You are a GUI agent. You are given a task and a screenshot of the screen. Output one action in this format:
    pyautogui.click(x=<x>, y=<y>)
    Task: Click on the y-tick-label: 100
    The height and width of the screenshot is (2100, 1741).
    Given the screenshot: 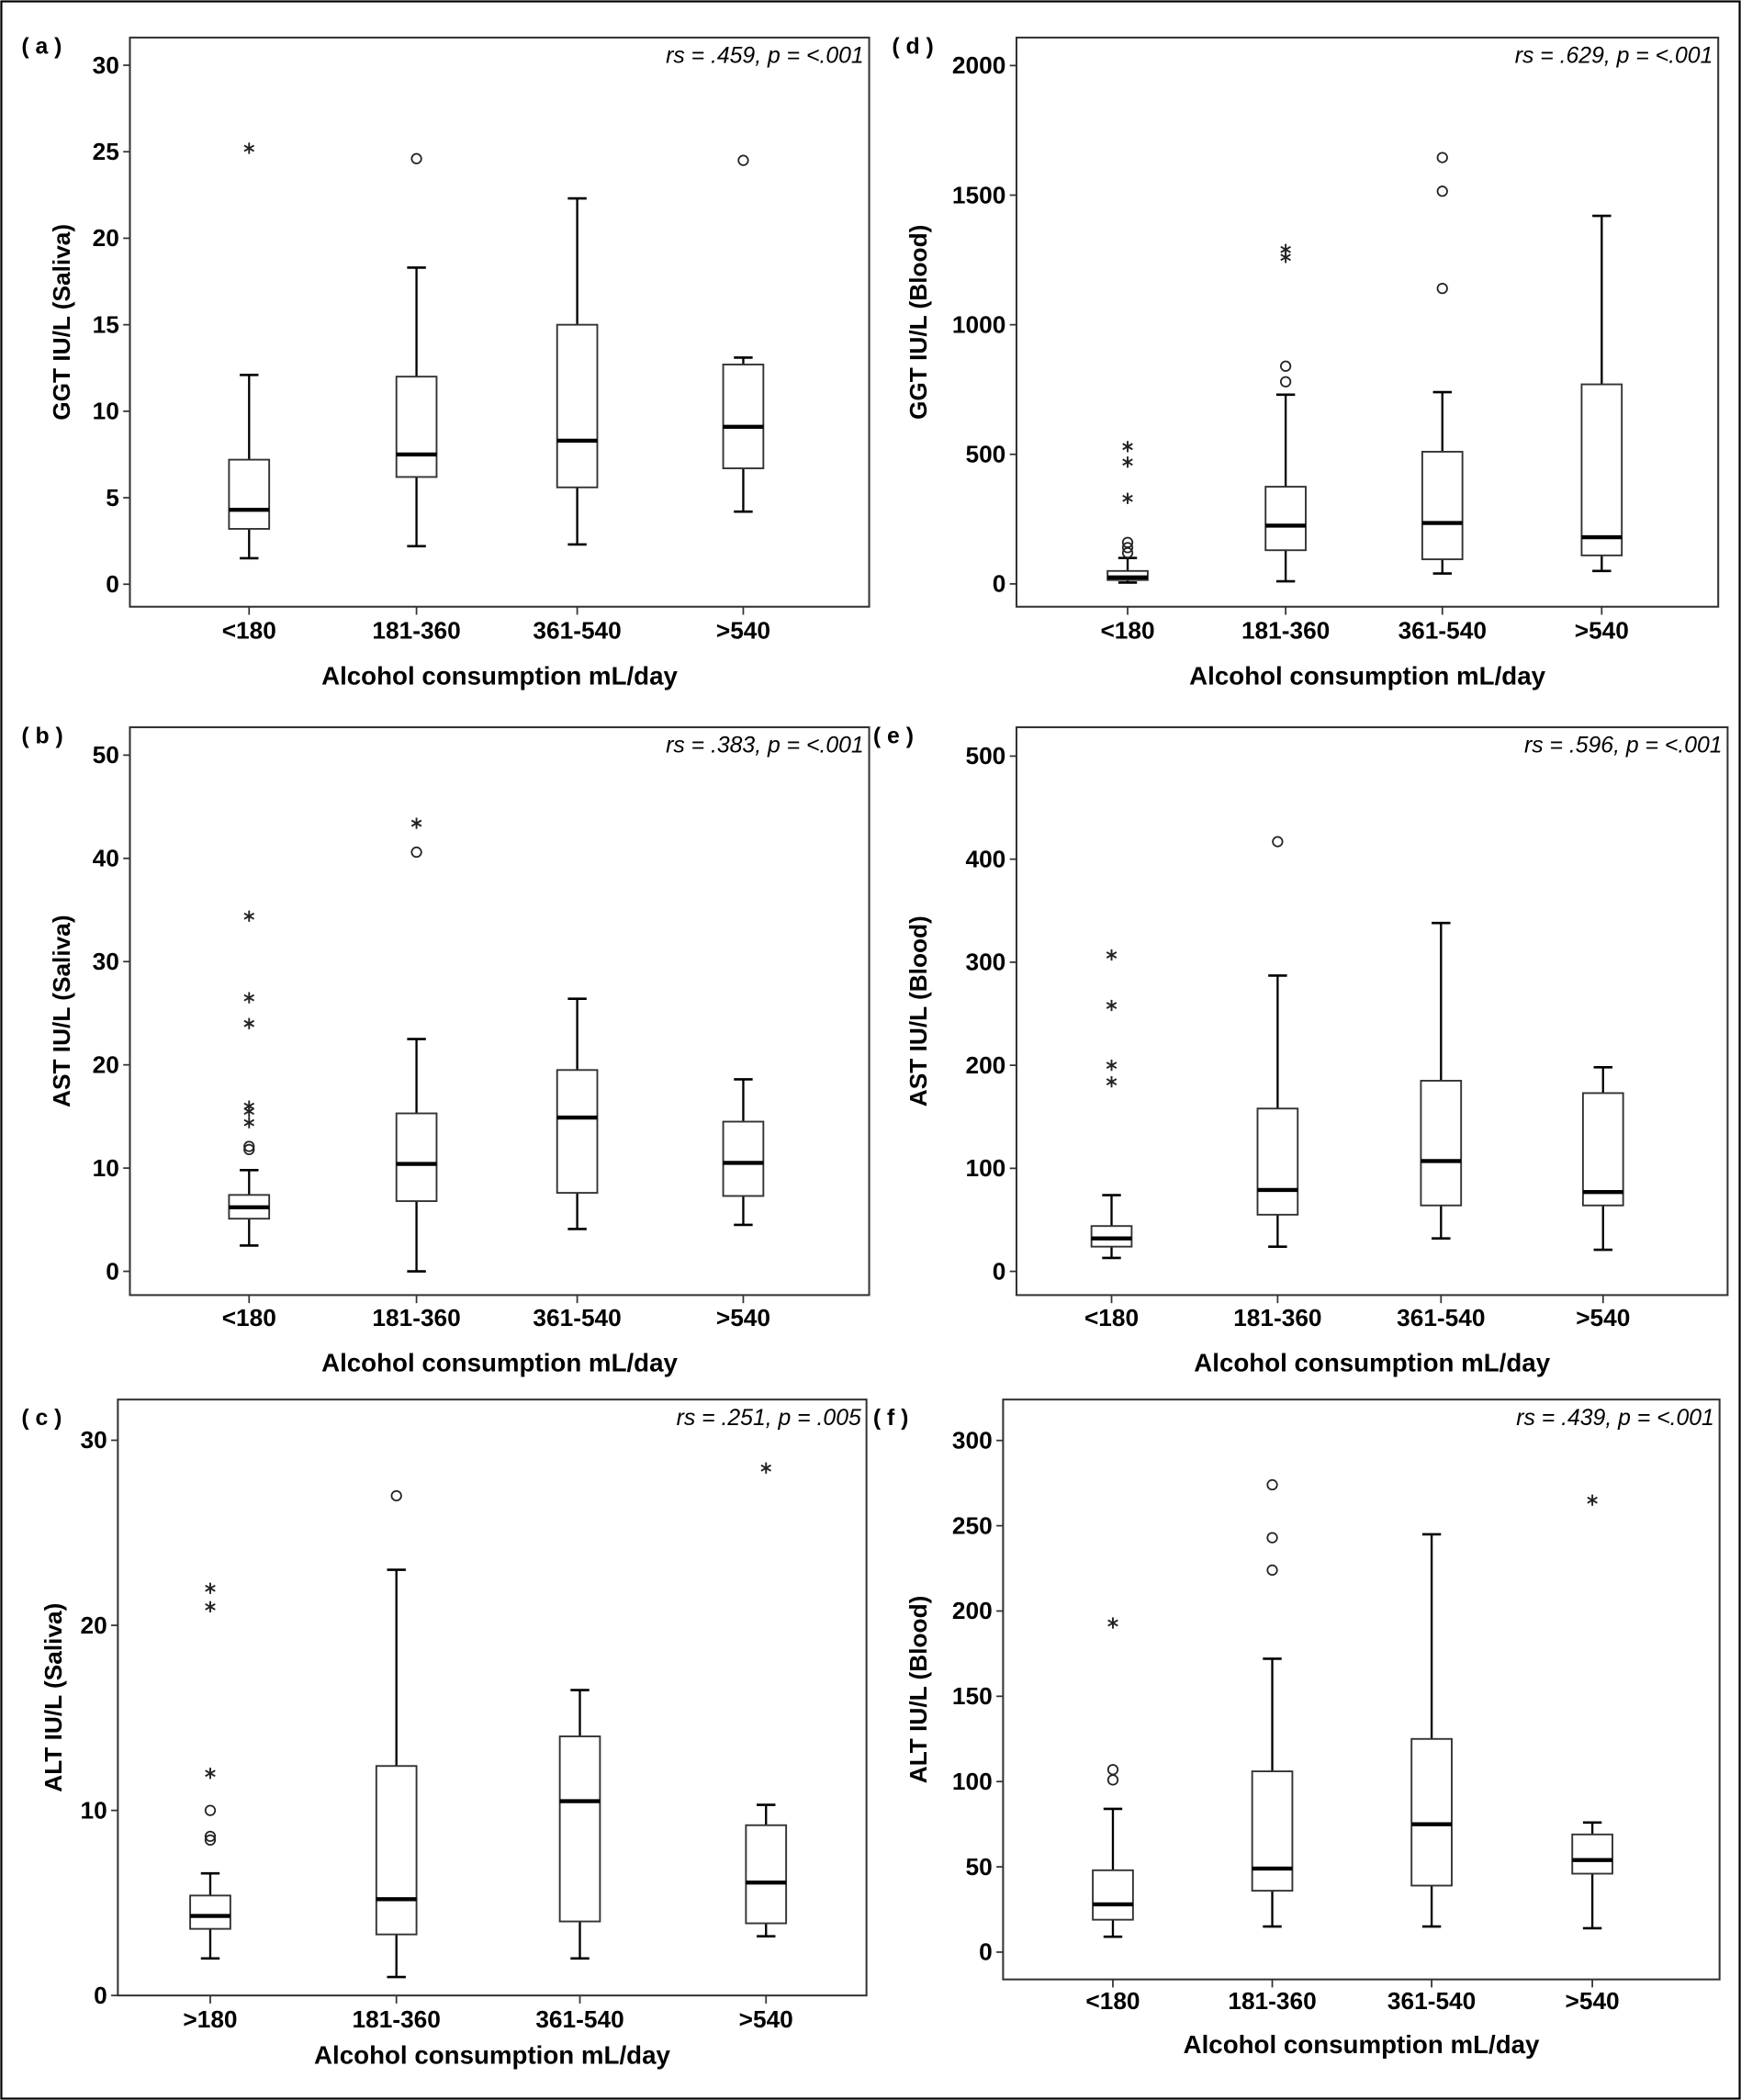 What is the action you would take?
    pyautogui.click(x=985, y=1168)
    